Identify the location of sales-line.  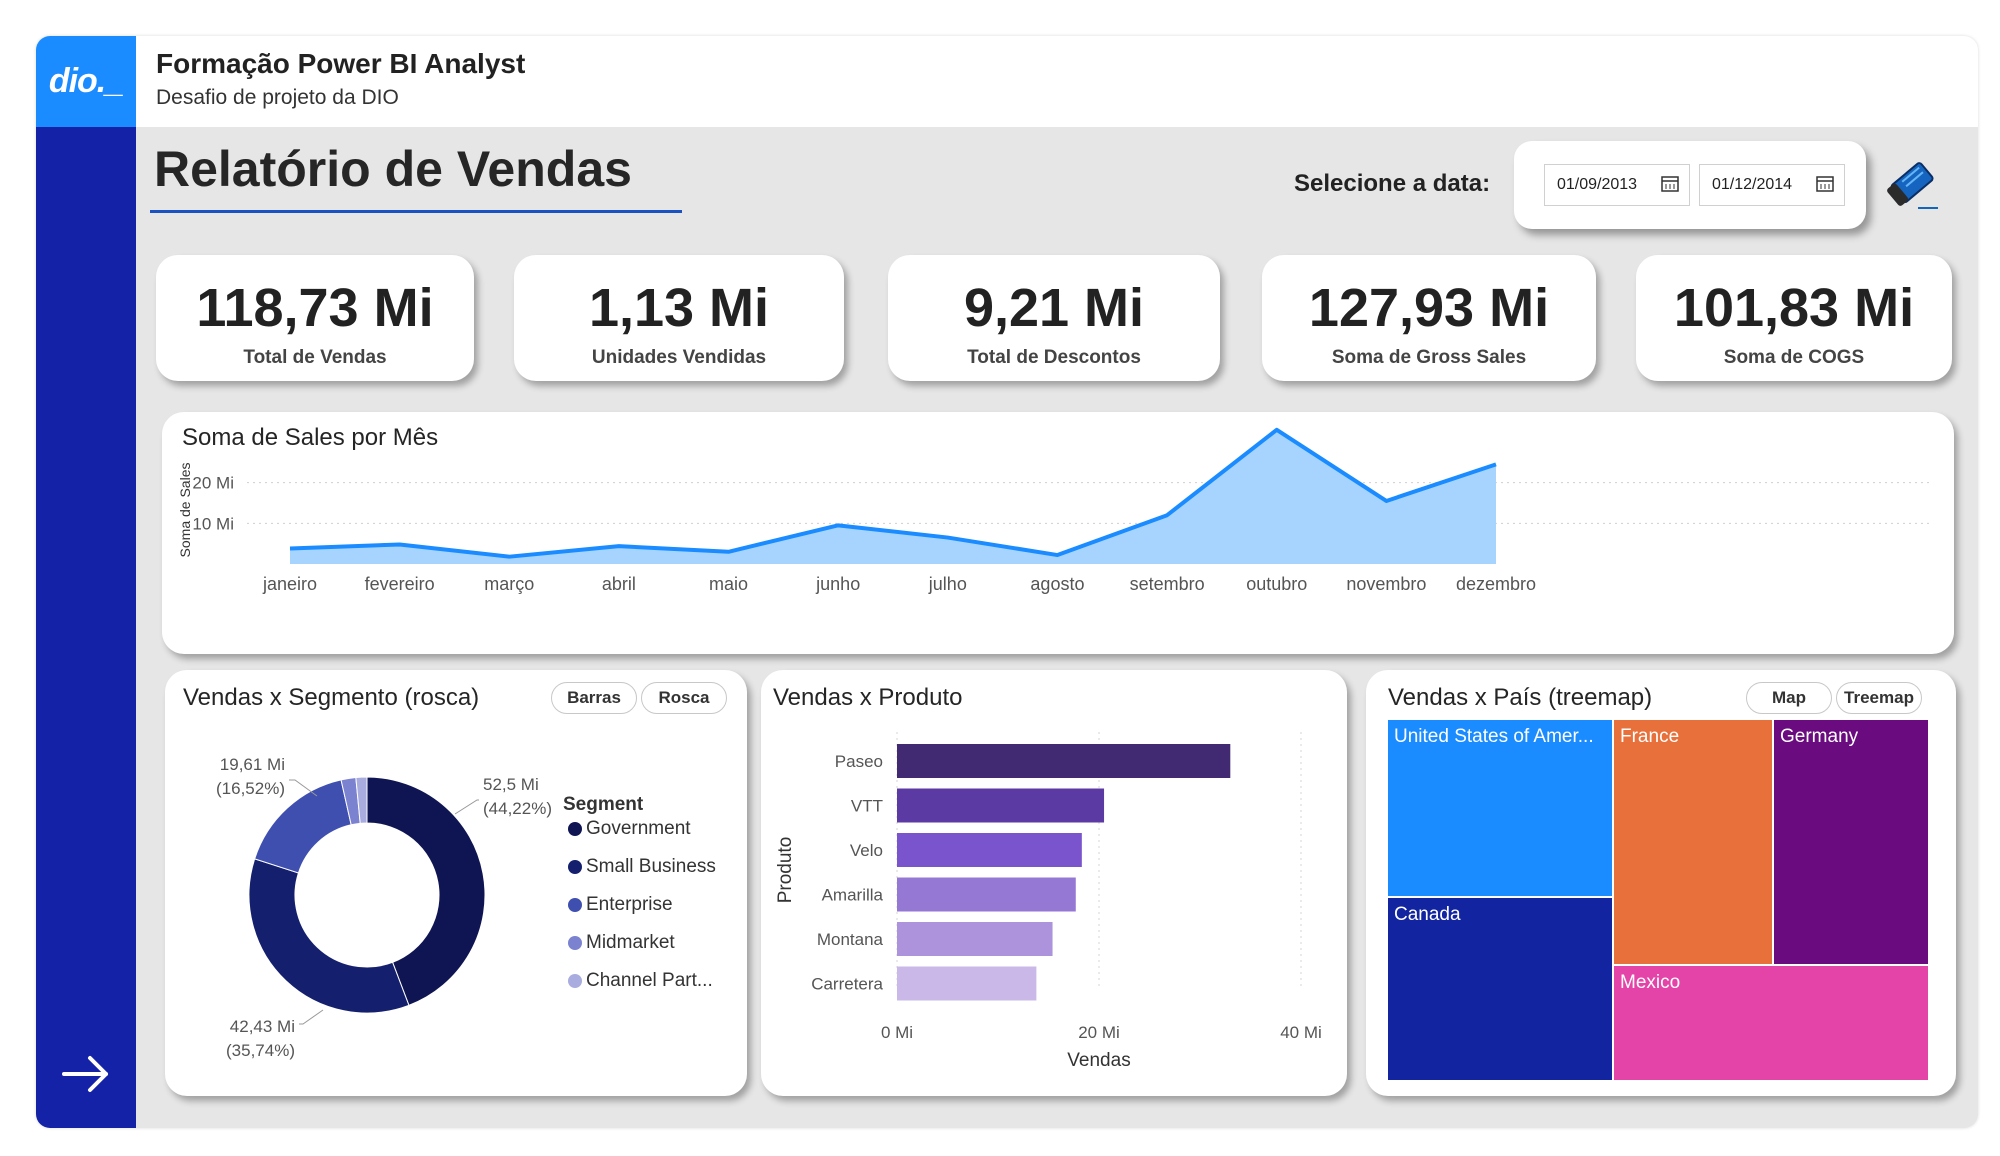
(893, 493).